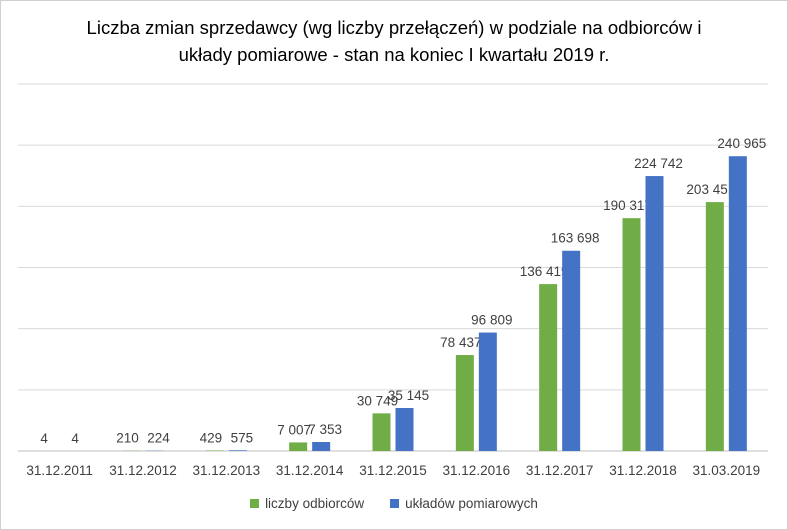 Image resolution: width=788 pixels, height=530 pixels. What do you see at coordinates (377, 400) in the screenshot?
I see `data-label: 30 749` at bounding box center [377, 400].